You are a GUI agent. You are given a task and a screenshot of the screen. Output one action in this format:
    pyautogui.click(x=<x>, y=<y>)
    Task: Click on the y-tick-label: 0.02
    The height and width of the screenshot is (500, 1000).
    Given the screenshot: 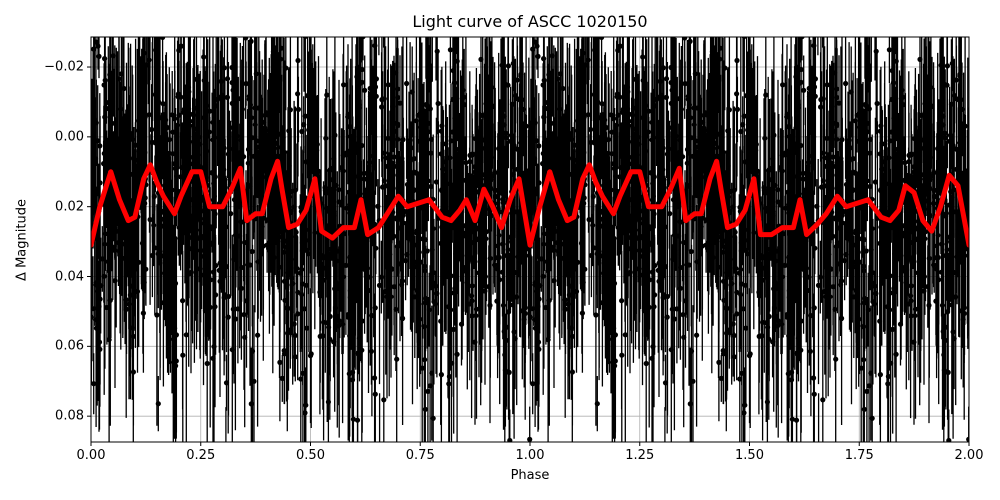 What is the action you would take?
    pyautogui.click(x=69, y=207)
    